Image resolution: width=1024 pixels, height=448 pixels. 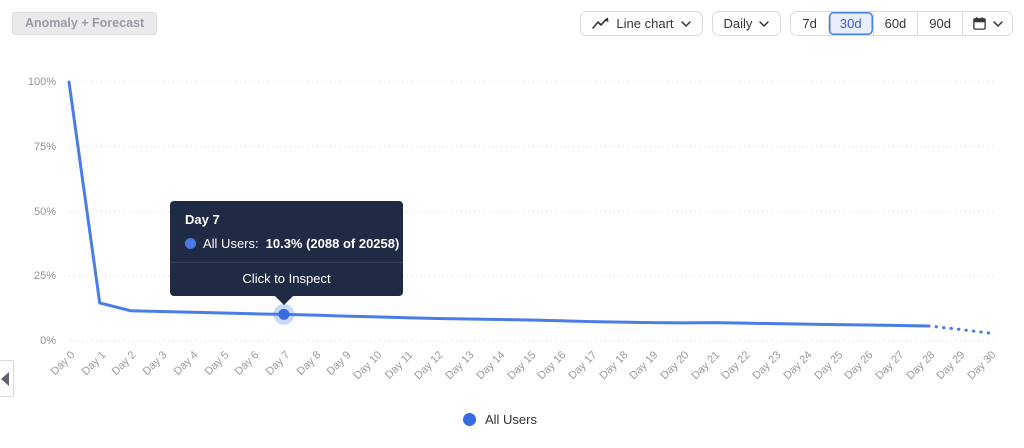 I want to click on range-90d-button: 90d, so click(x=939, y=23).